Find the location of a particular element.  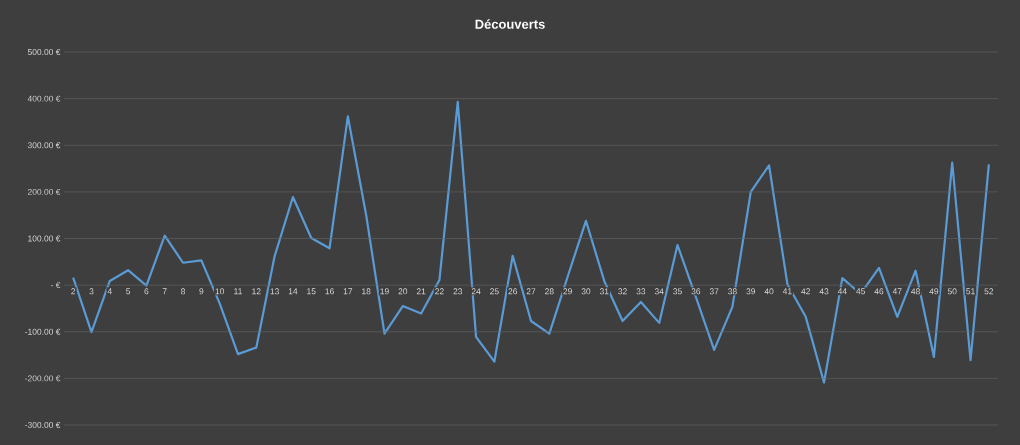

x-tick-label: 22 is located at coordinates (439, 291).